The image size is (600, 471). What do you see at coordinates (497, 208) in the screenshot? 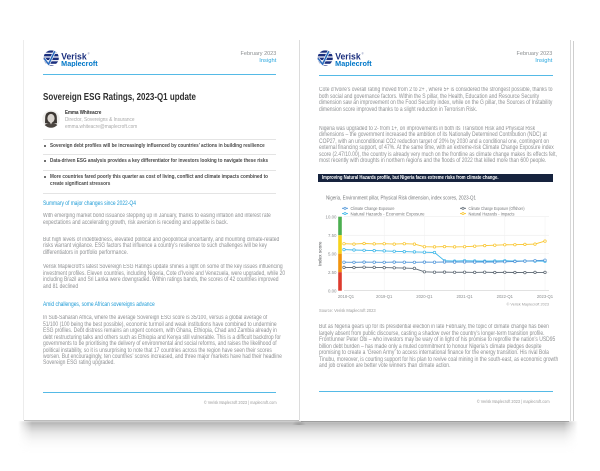
I see `svg-text:Climate Change Exposure (Offsh: Climate Change Exposure (Offshore)` at bounding box center [497, 208].